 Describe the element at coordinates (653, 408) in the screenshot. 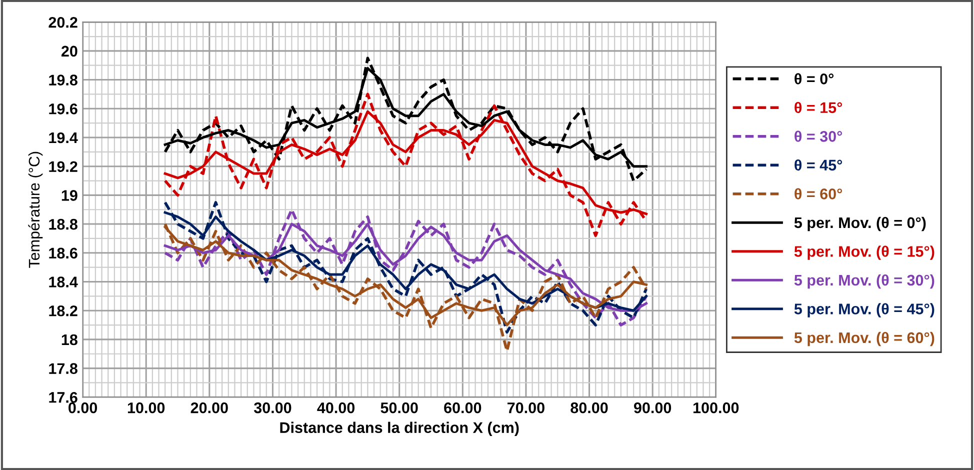

I see `x-tick-label: 90.00` at that location.